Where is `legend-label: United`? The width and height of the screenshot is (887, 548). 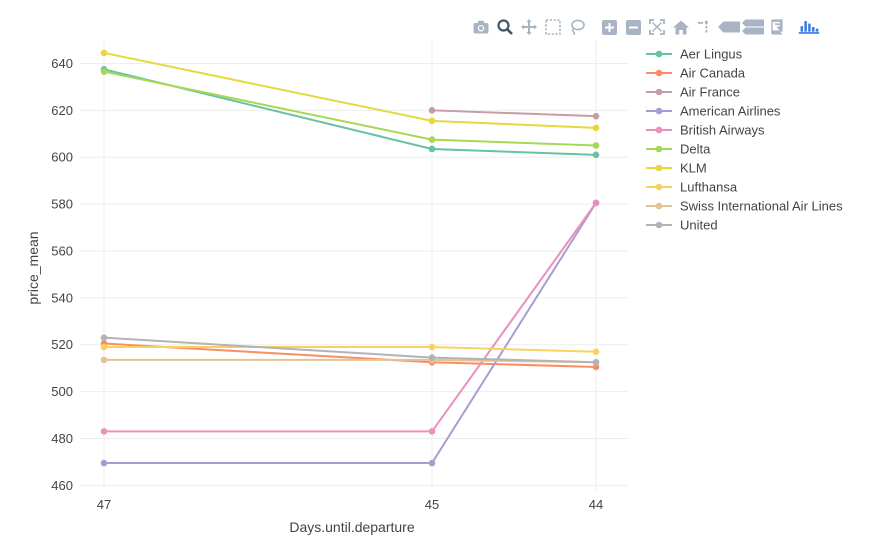
legend-label: United is located at coordinates (699, 225).